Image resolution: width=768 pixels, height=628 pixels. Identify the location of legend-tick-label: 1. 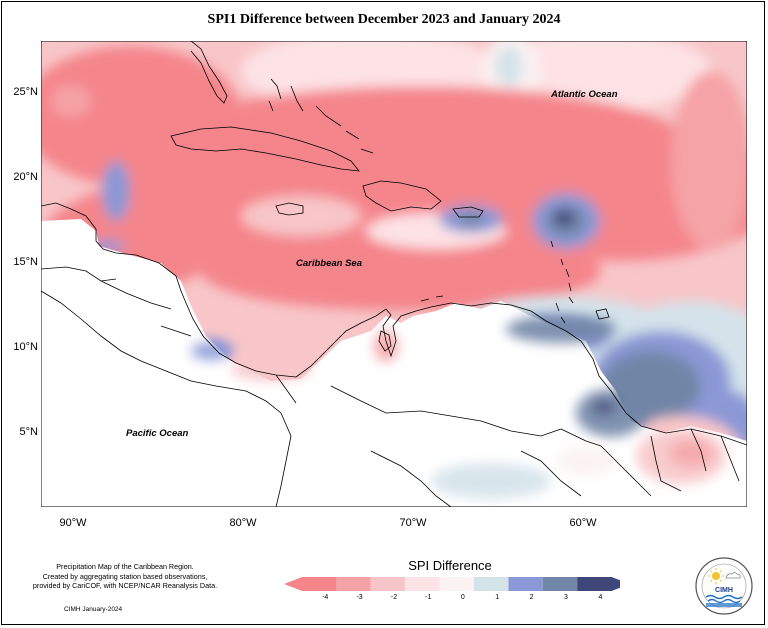
(497, 597).